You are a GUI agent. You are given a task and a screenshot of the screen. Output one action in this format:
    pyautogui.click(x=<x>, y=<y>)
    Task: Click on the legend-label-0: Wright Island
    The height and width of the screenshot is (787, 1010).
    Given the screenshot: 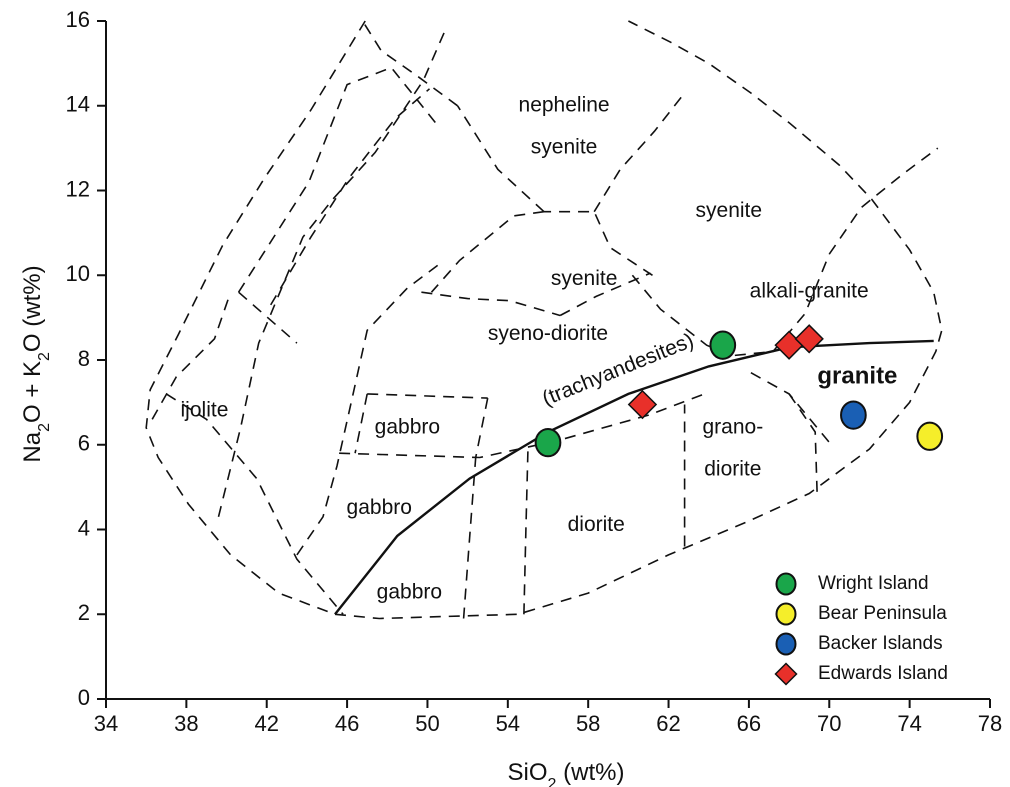 What is the action you would take?
    pyautogui.click(x=873, y=583)
    